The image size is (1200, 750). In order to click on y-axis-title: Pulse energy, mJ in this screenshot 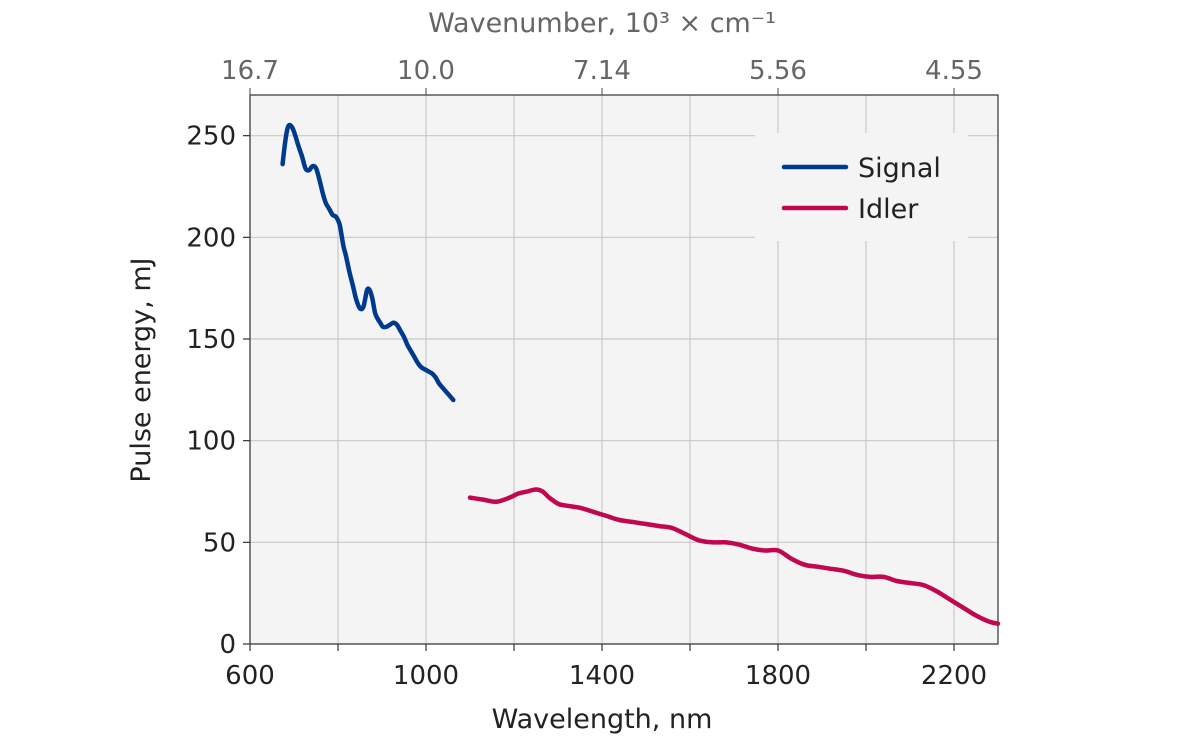, I will do `click(141, 369)`.